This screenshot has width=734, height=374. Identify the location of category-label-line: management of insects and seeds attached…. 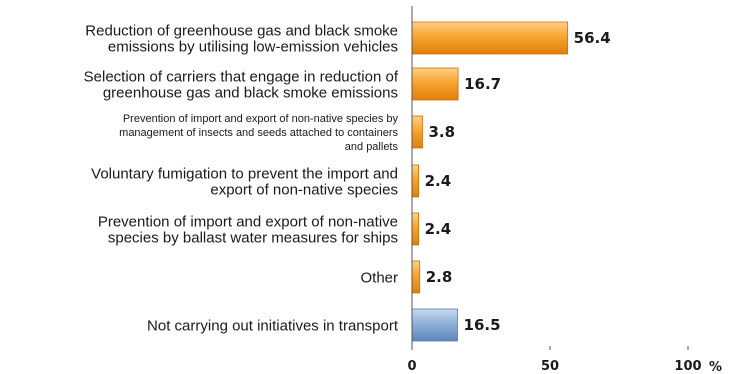
(258, 133).